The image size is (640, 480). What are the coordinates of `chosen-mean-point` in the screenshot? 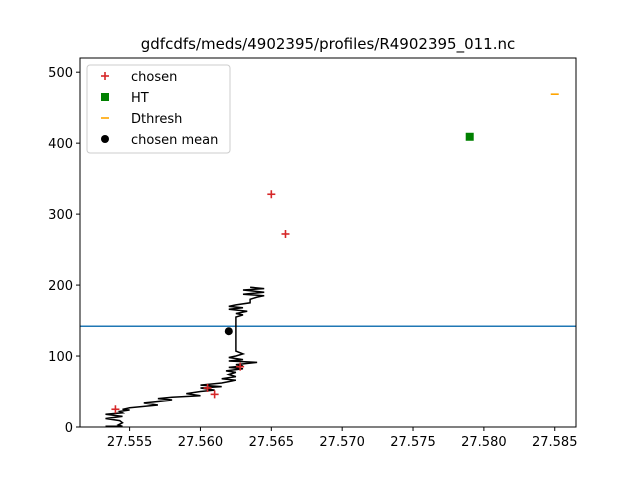 It's located at (228, 331).